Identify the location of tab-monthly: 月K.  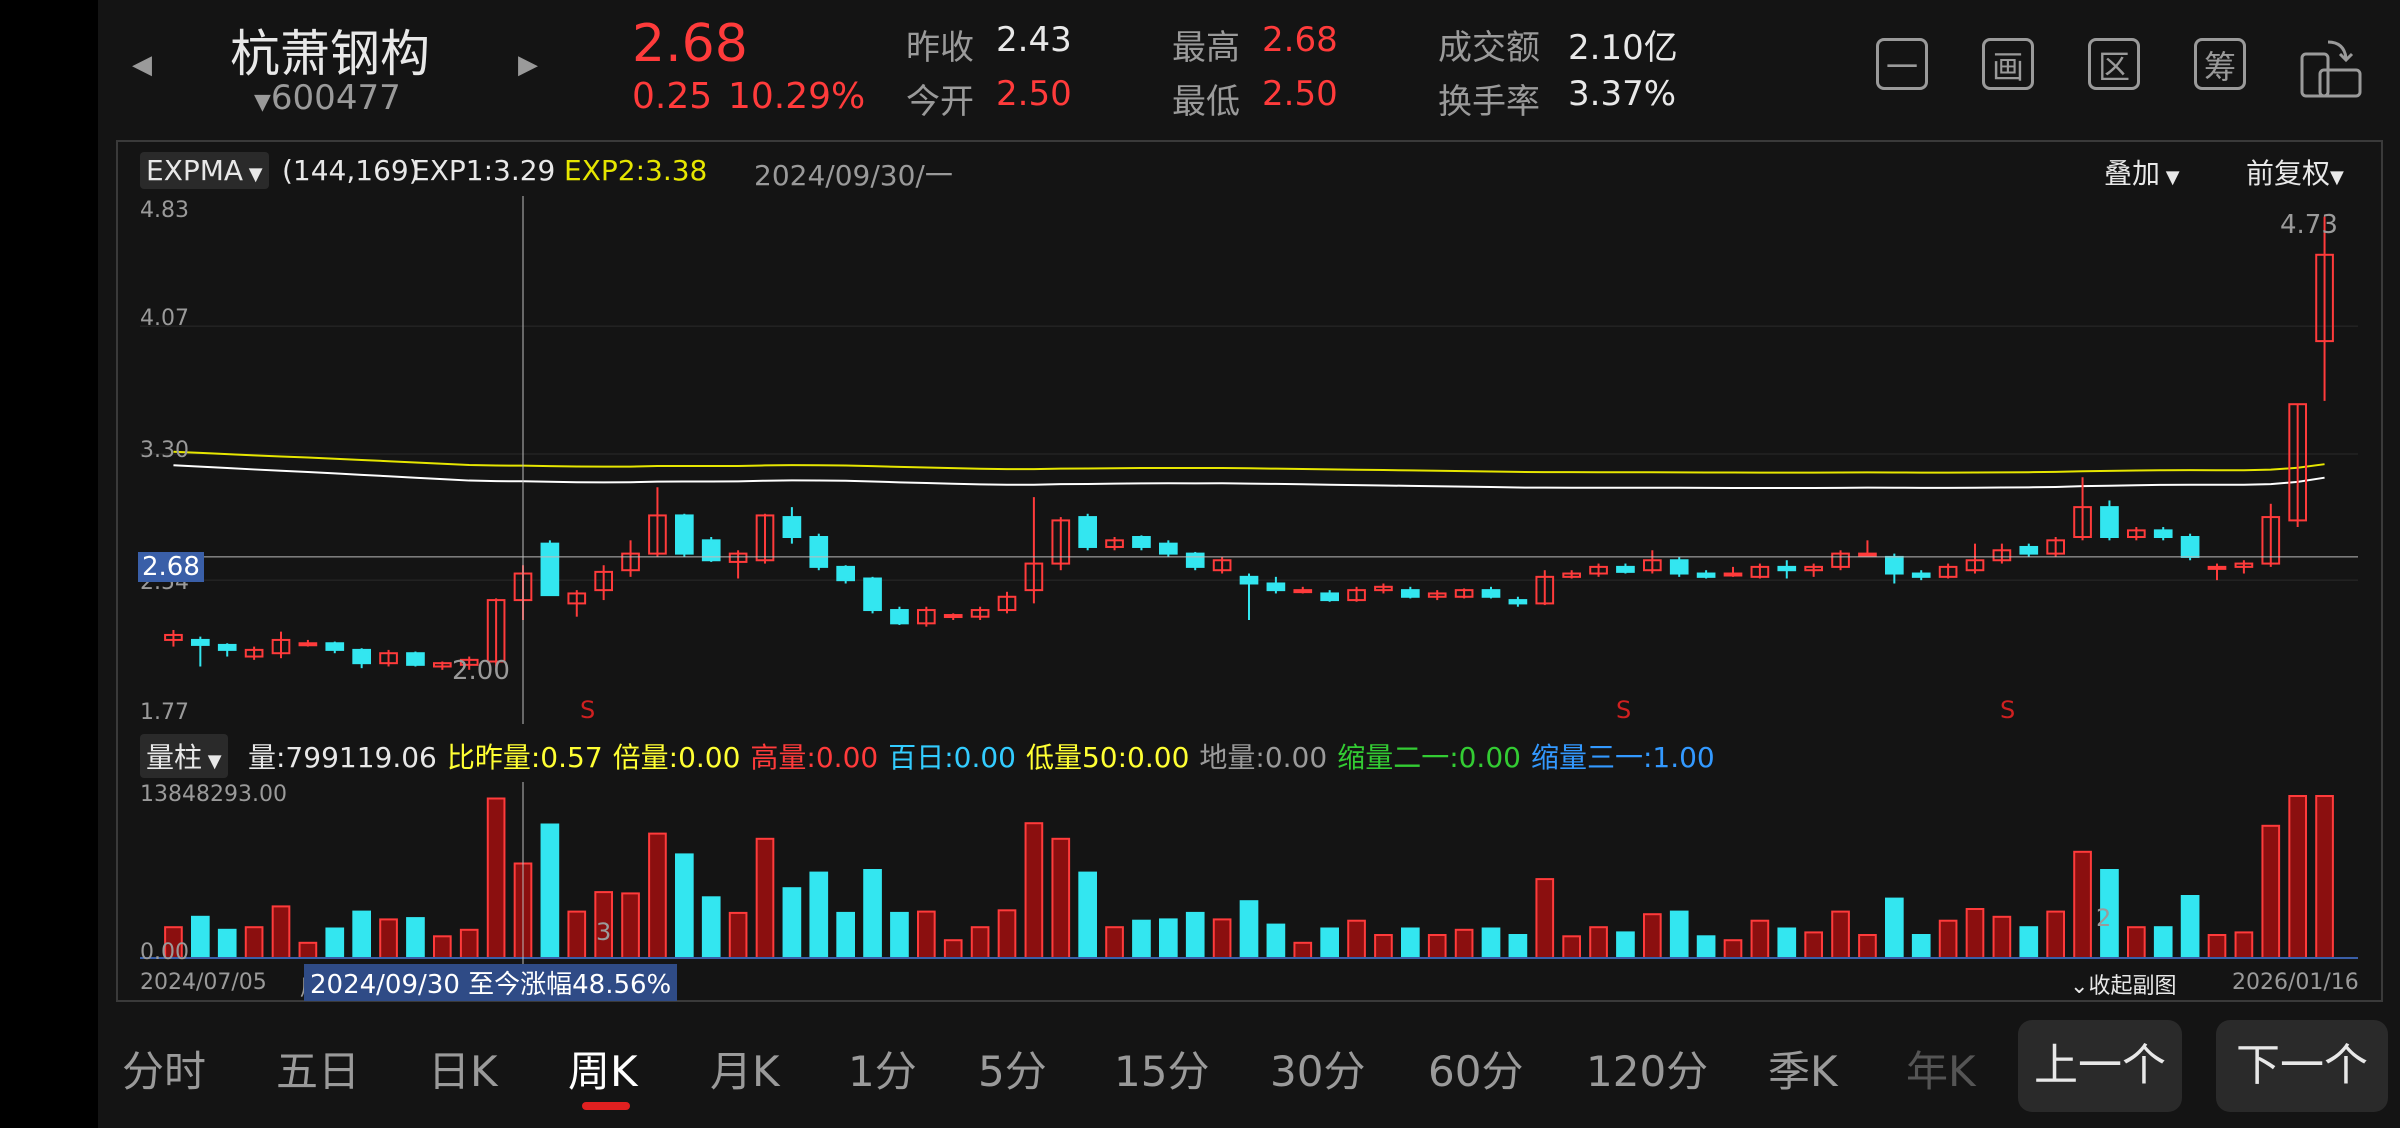
(745, 1071).